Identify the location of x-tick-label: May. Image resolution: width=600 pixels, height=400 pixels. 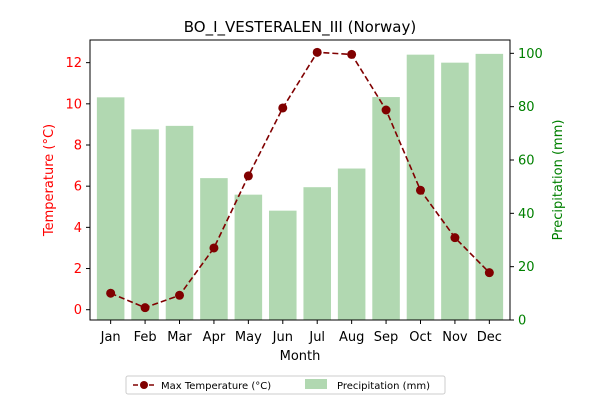
(248, 337).